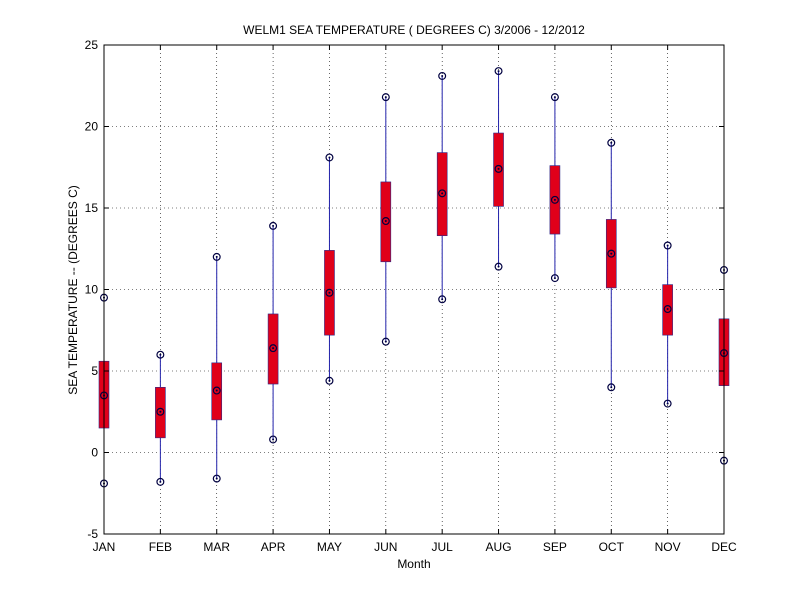 This screenshot has height=600, width=800. Describe the element at coordinates (667, 324) in the screenshot. I see `box-nov` at that location.